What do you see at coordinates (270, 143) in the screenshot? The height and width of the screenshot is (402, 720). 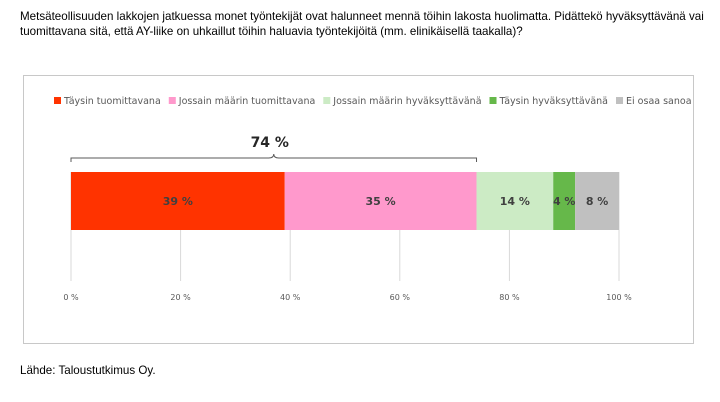 I see `bracket-label: 74 %` at bounding box center [270, 143].